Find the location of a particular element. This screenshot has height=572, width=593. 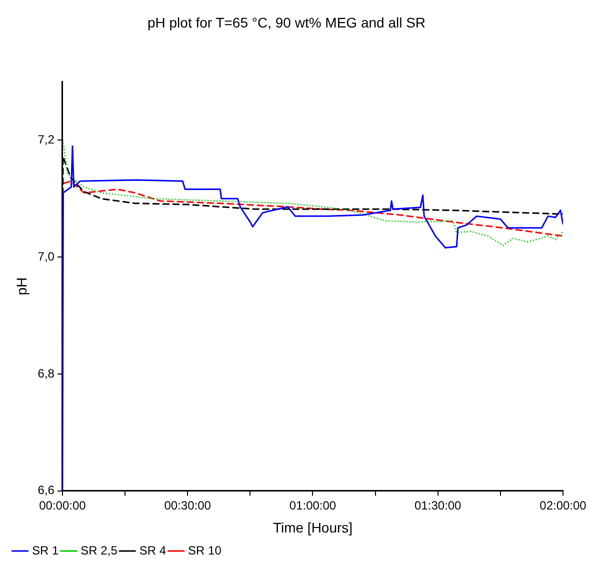

chart-title: pH plot for T=65 °C, 90 wt% MEG and all SR is located at coordinates (286, 22).